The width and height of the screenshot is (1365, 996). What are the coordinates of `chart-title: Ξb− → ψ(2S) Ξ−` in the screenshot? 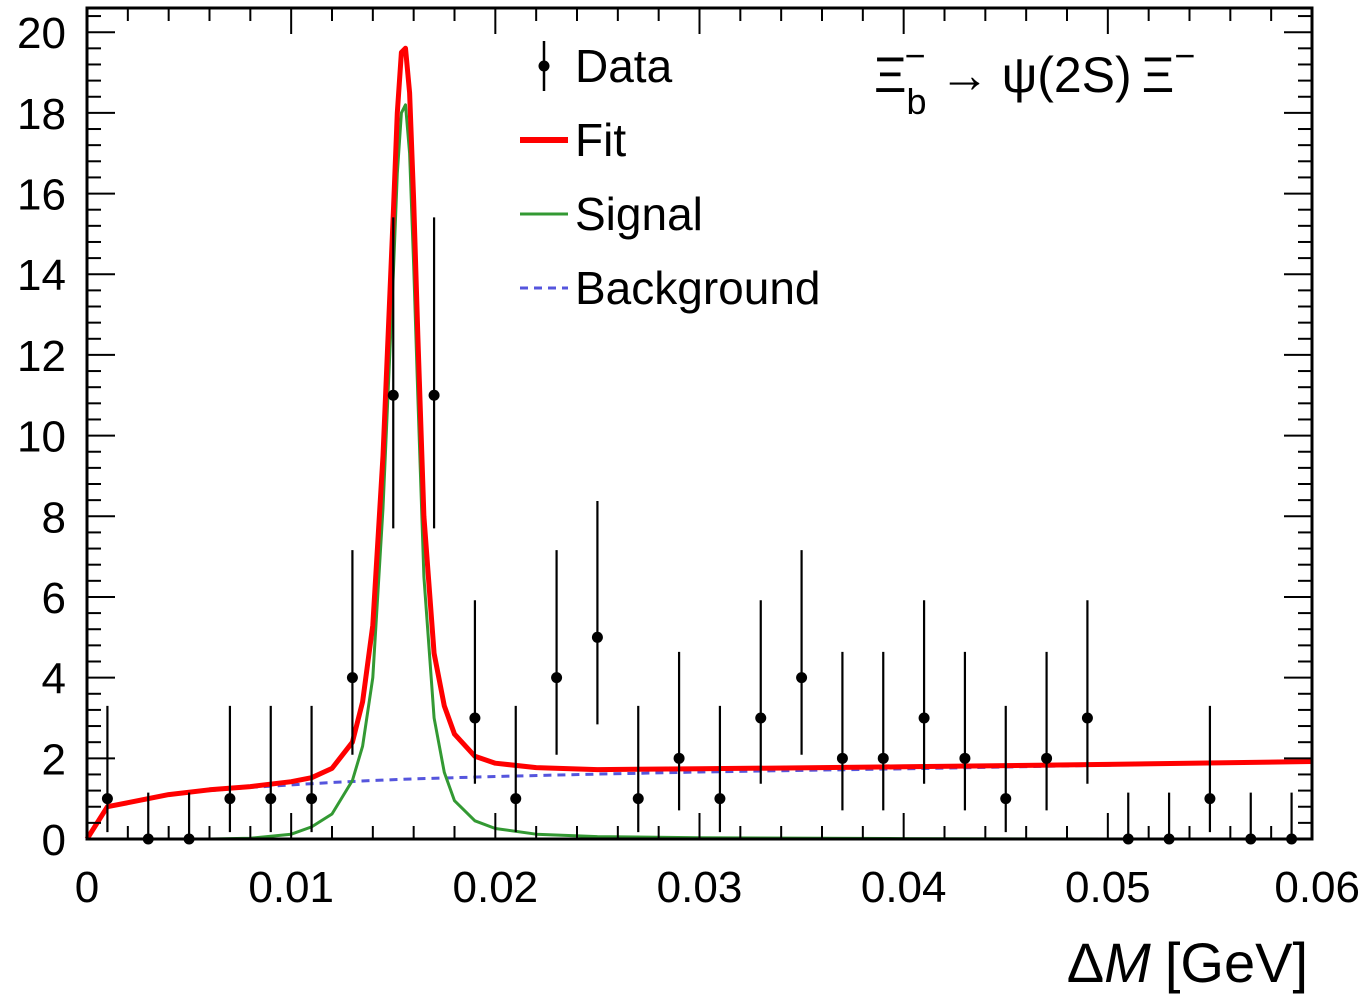 It's located at (1034, 78).